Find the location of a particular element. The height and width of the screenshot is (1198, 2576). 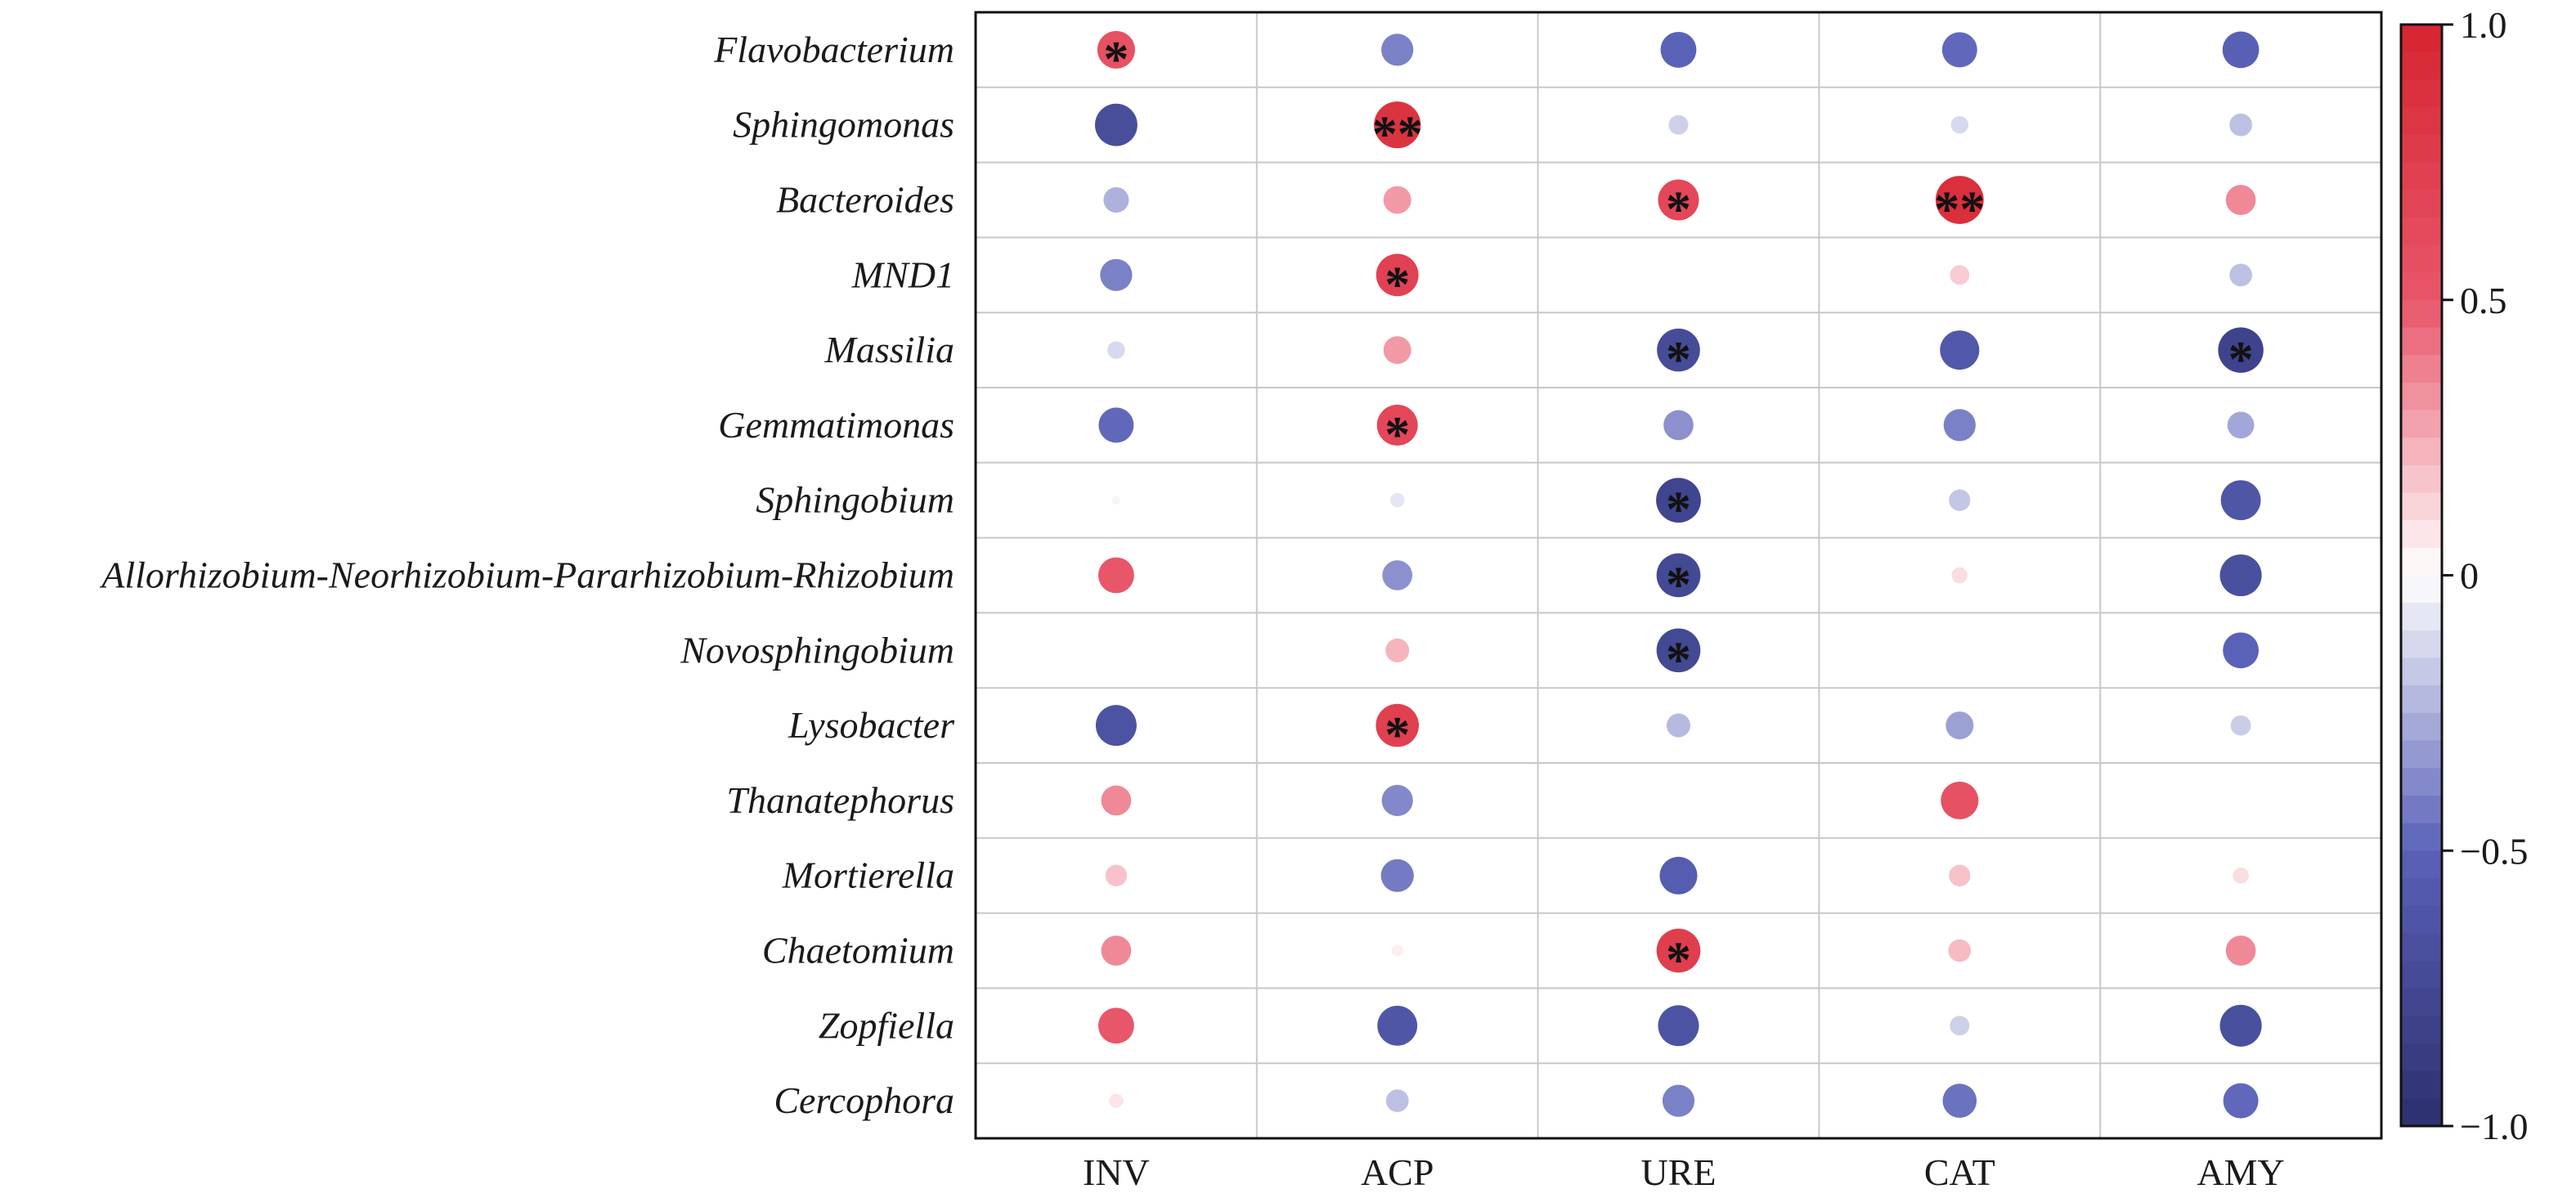

column-label: INV is located at coordinates (1116, 1172).